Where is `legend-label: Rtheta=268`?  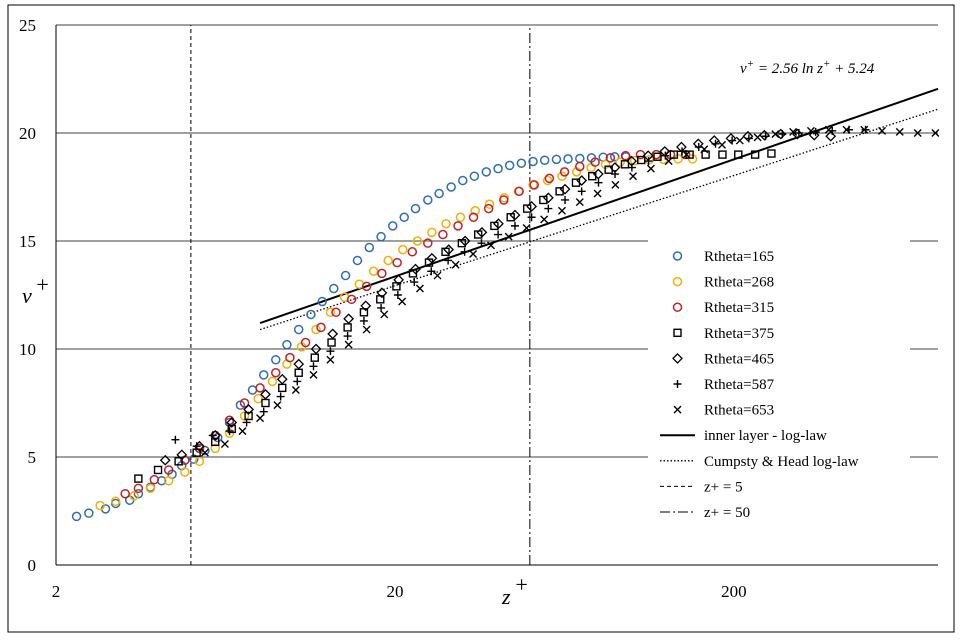 legend-label: Rtheta=268 is located at coordinates (739, 283).